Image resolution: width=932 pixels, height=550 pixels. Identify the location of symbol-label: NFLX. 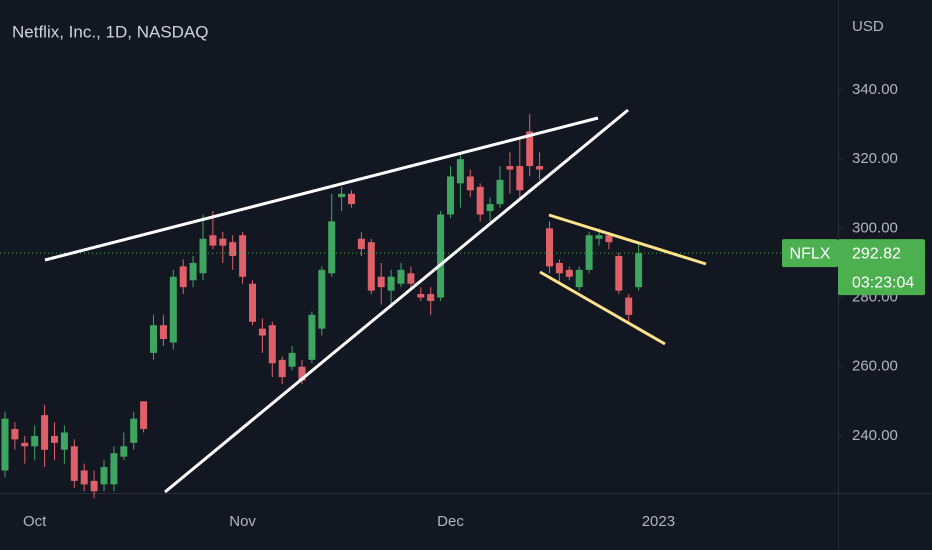
(810, 253).